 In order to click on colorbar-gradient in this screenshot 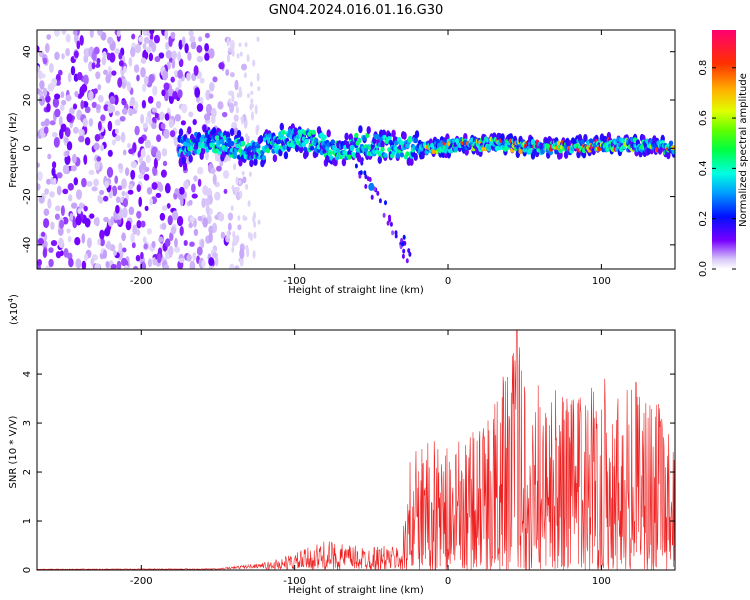, I will do `click(724, 149)`.